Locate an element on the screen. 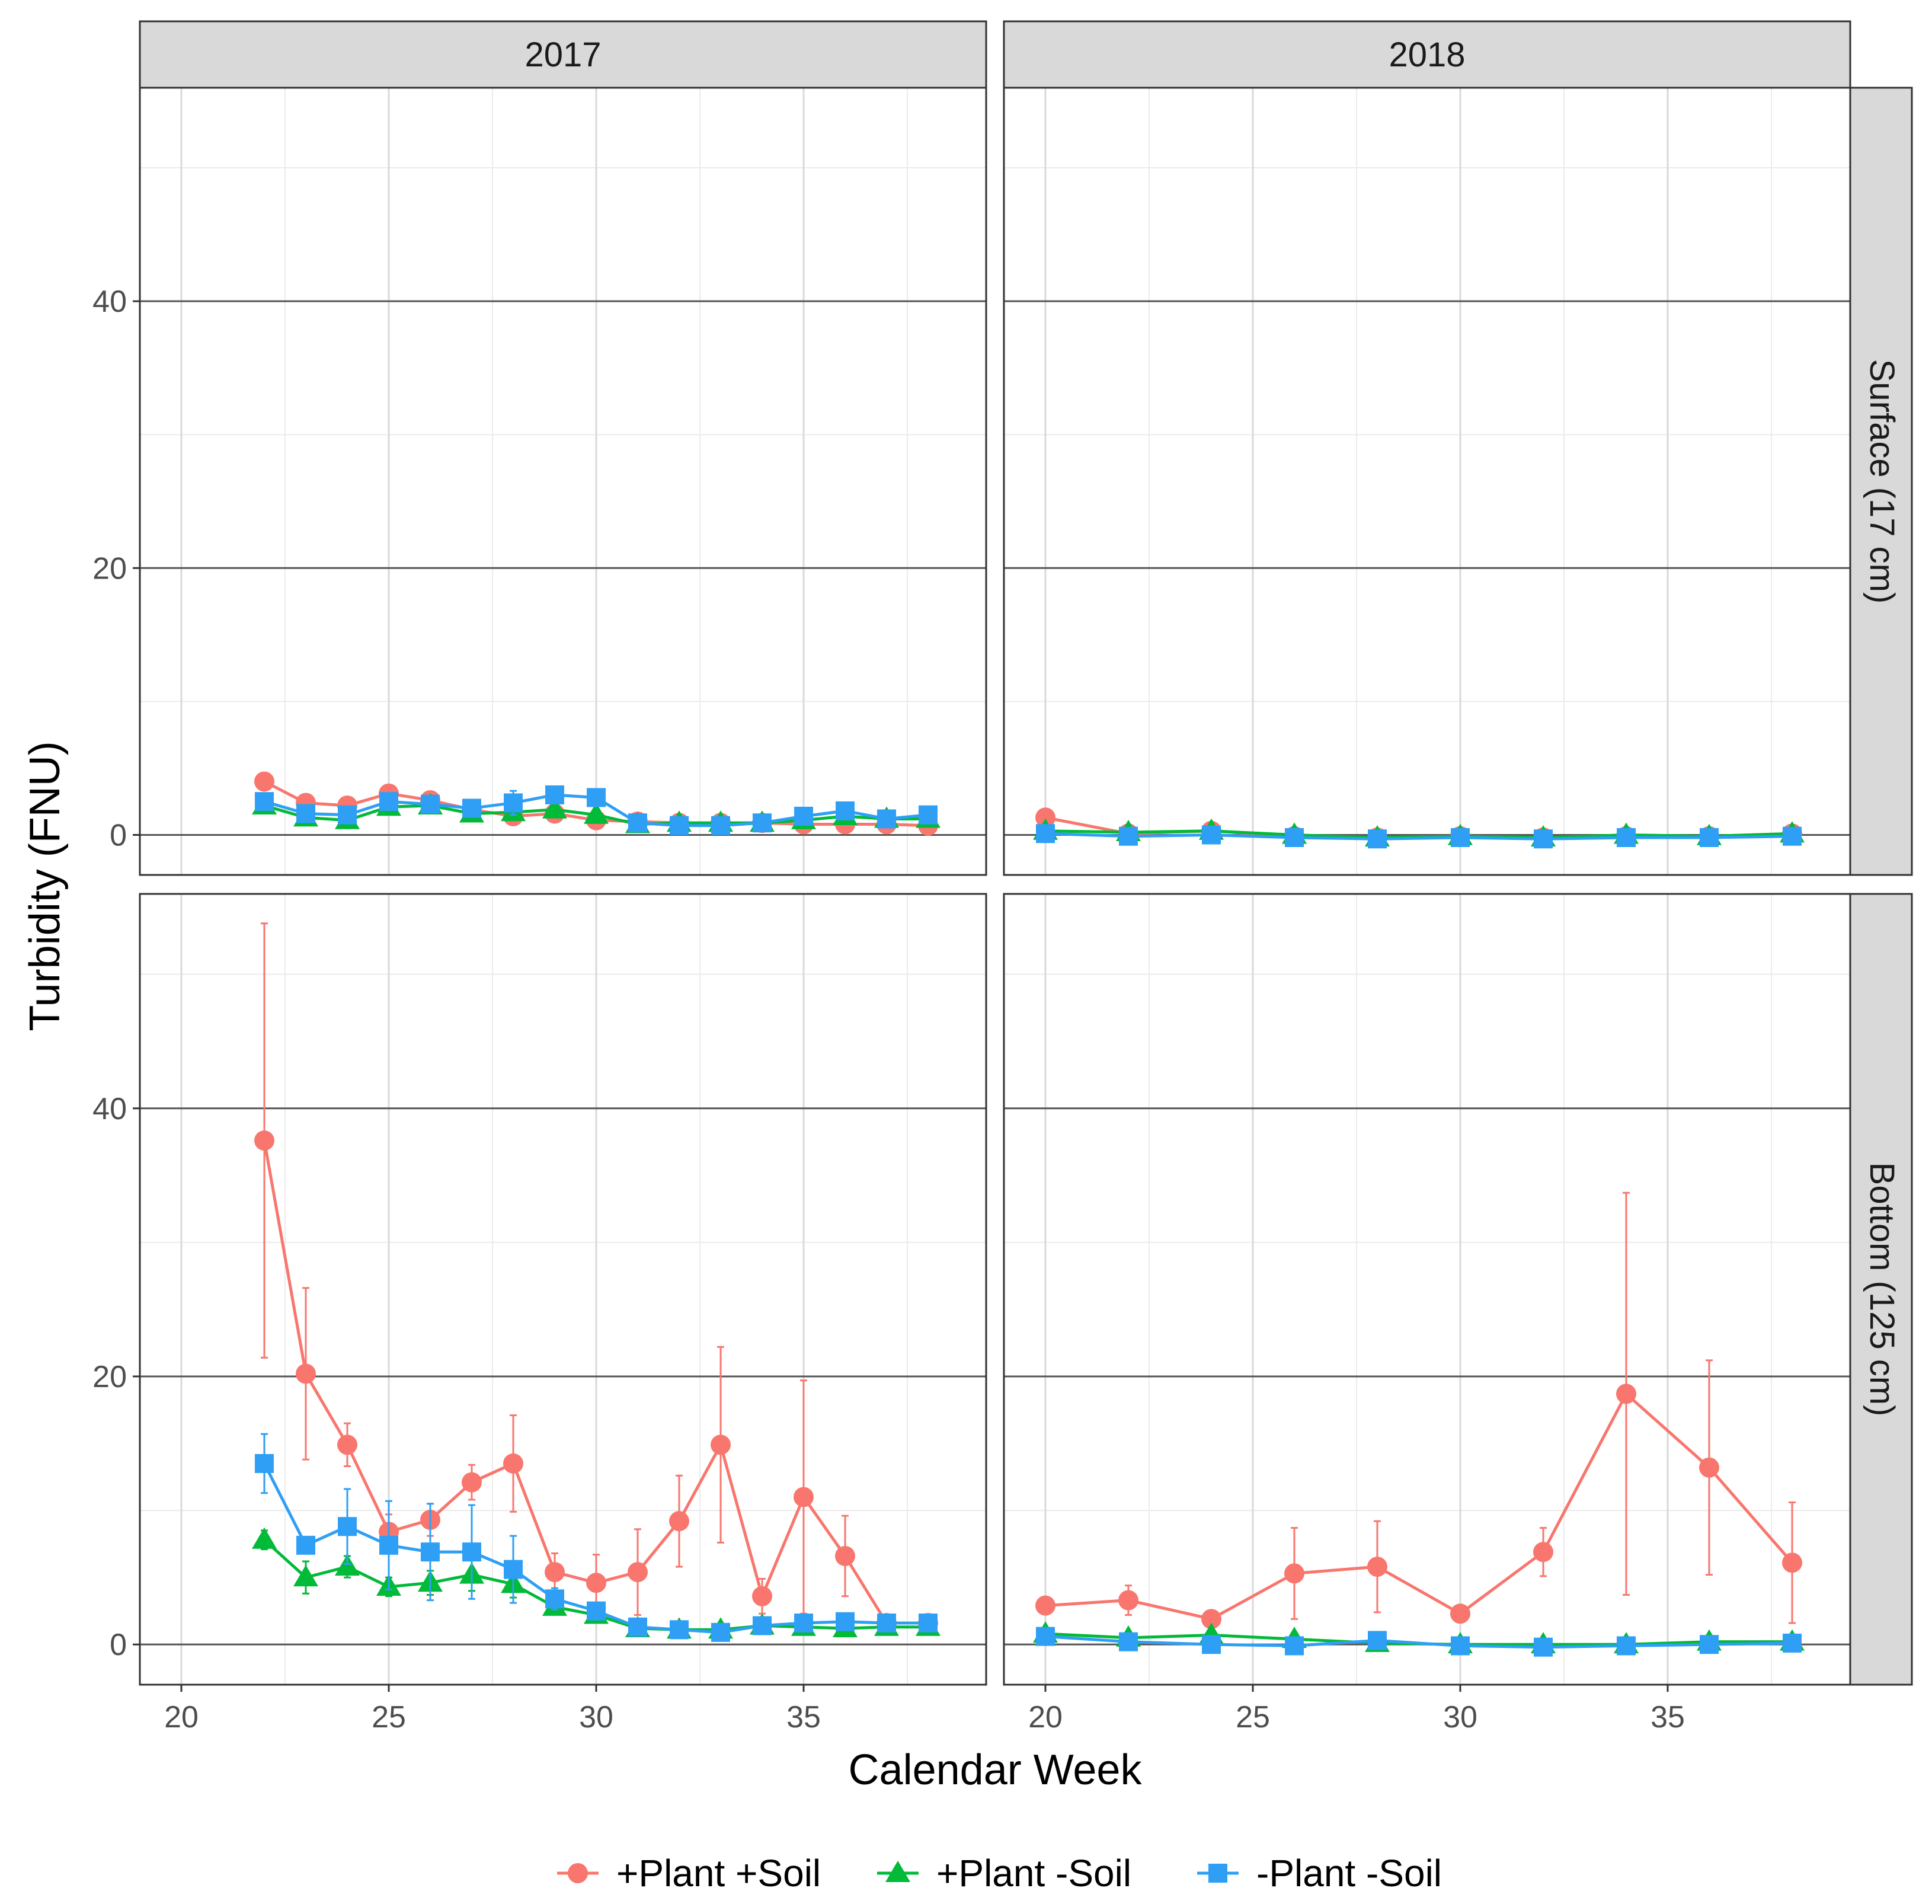  legend-item-mplantmsoil: -Plant -Soil is located at coordinates (1320, 1874).